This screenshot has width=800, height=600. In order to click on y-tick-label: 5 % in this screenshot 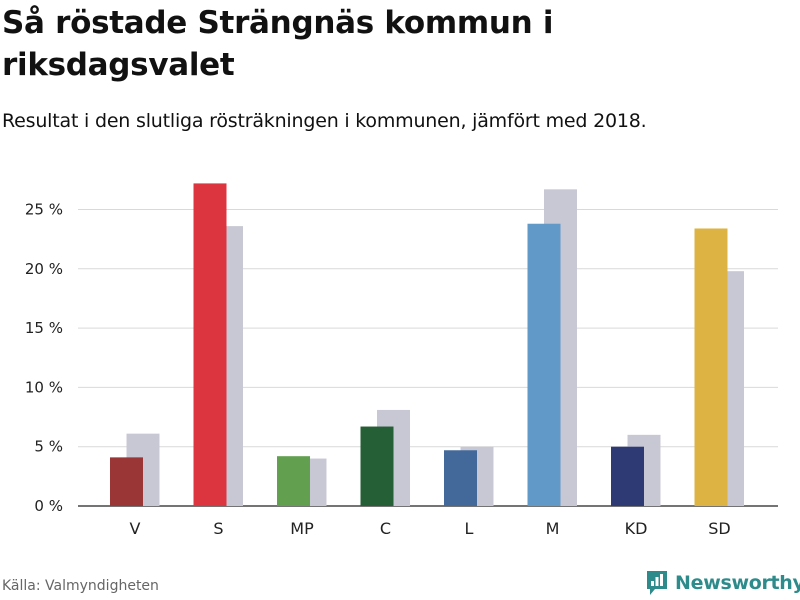, I will do `click(48, 447)`.